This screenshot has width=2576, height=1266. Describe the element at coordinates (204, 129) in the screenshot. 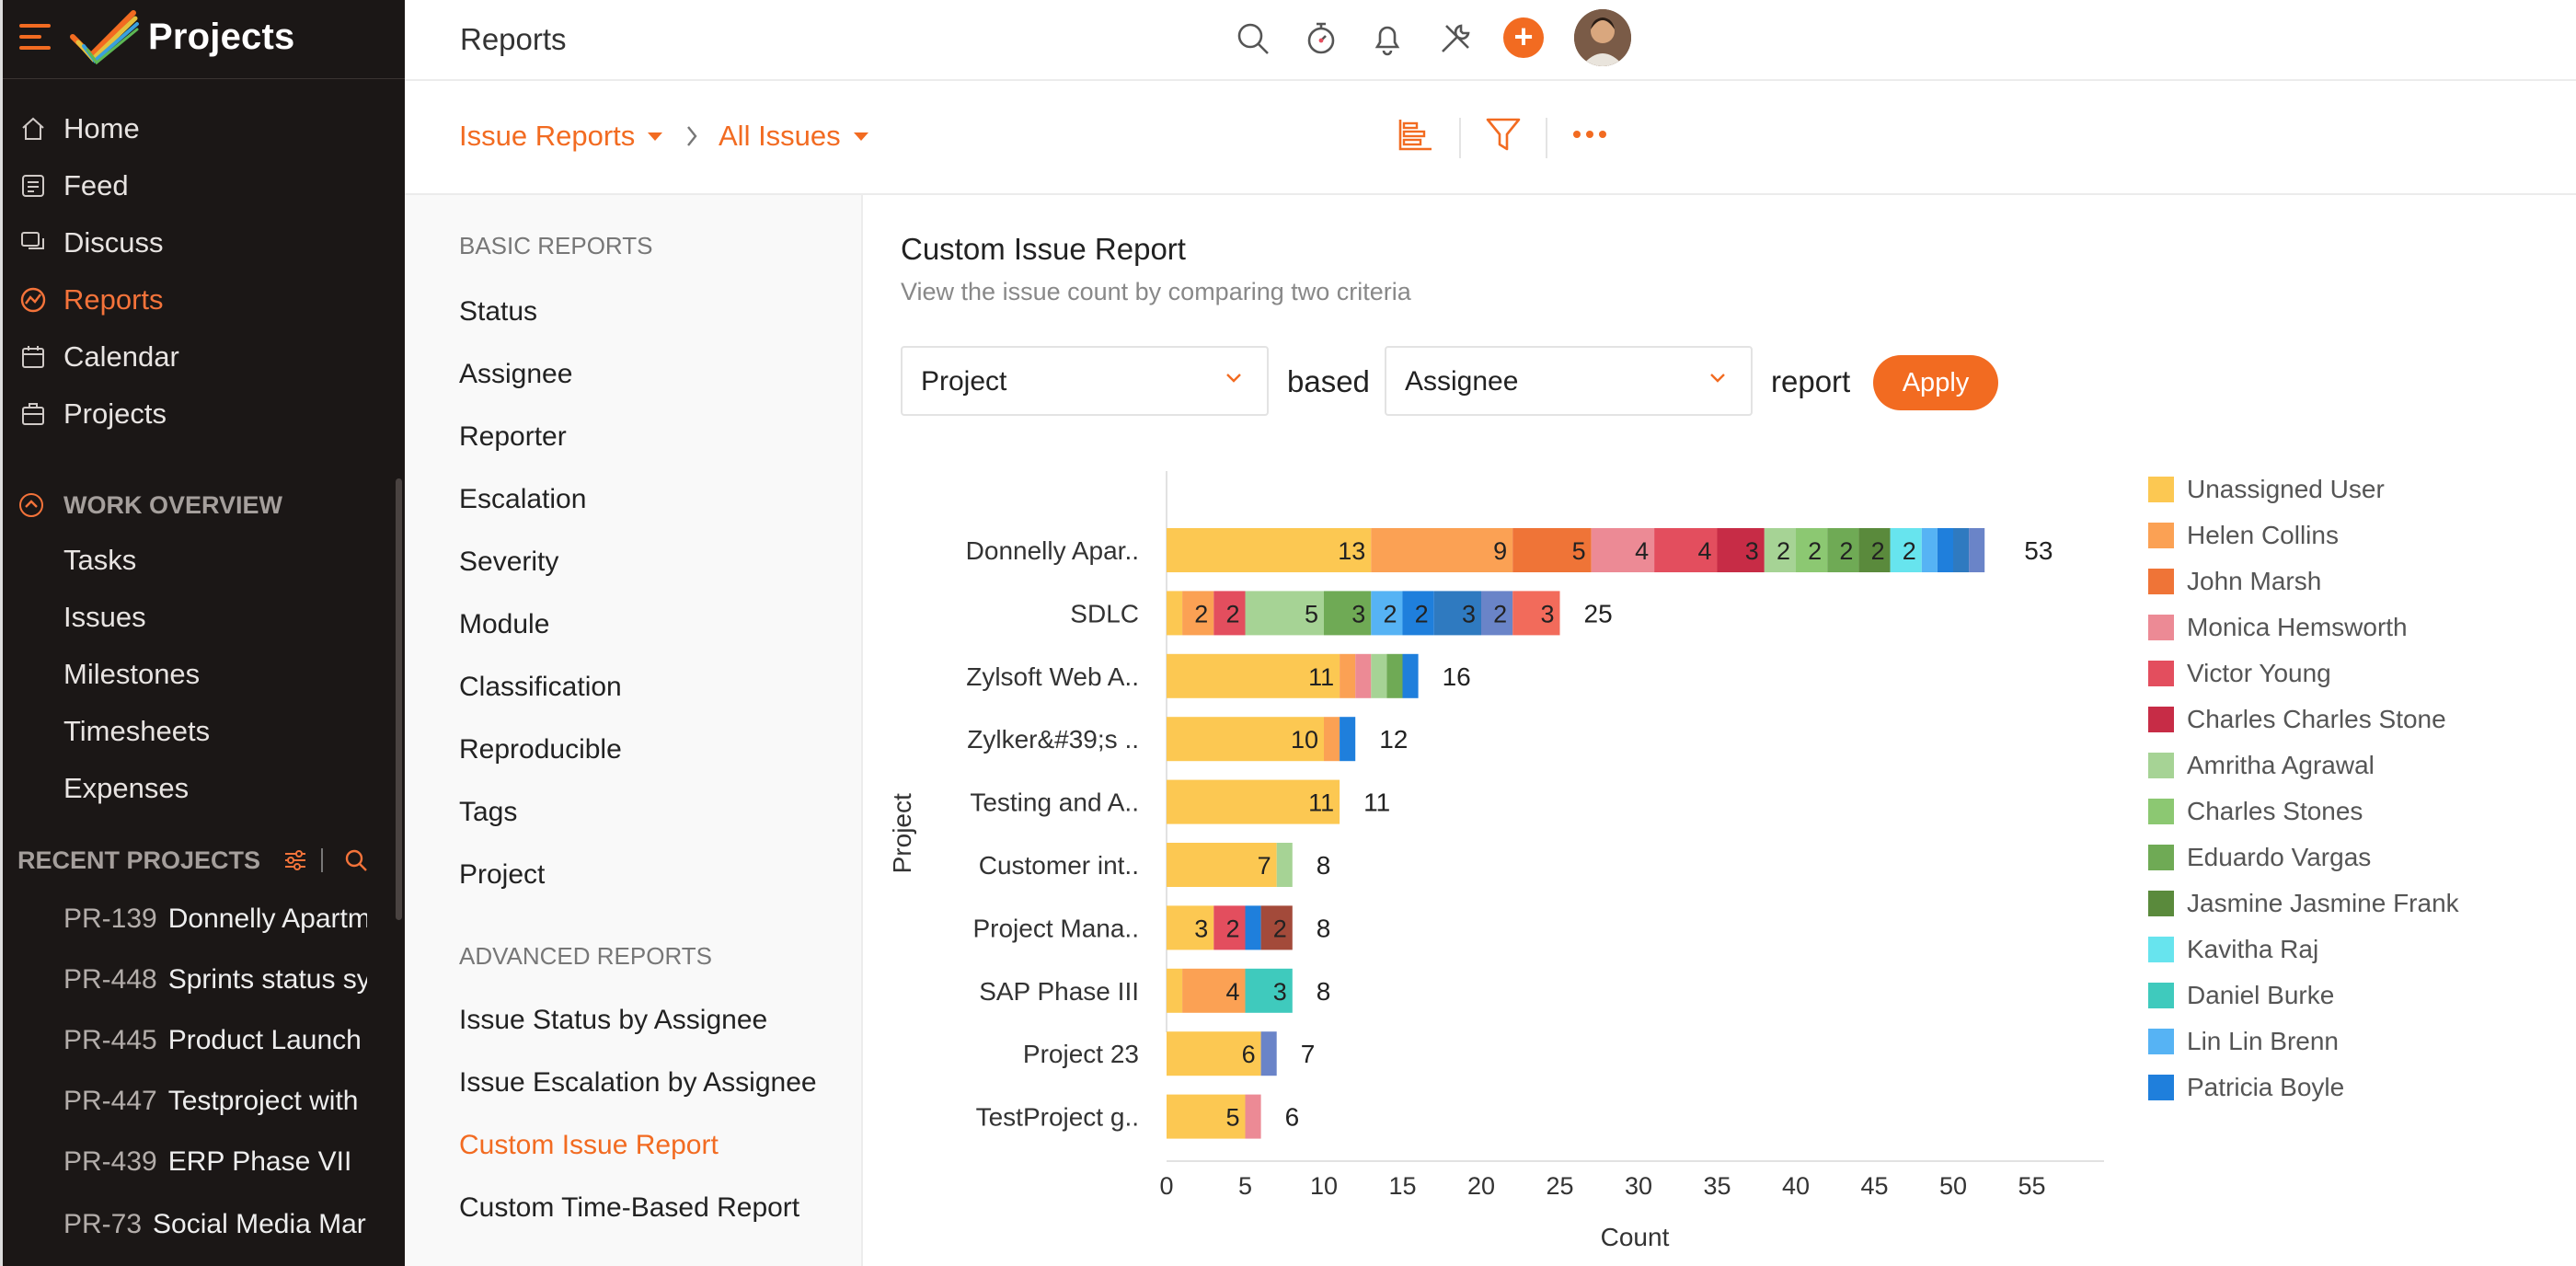

I see `sidebar-item-home: Home` at that location.